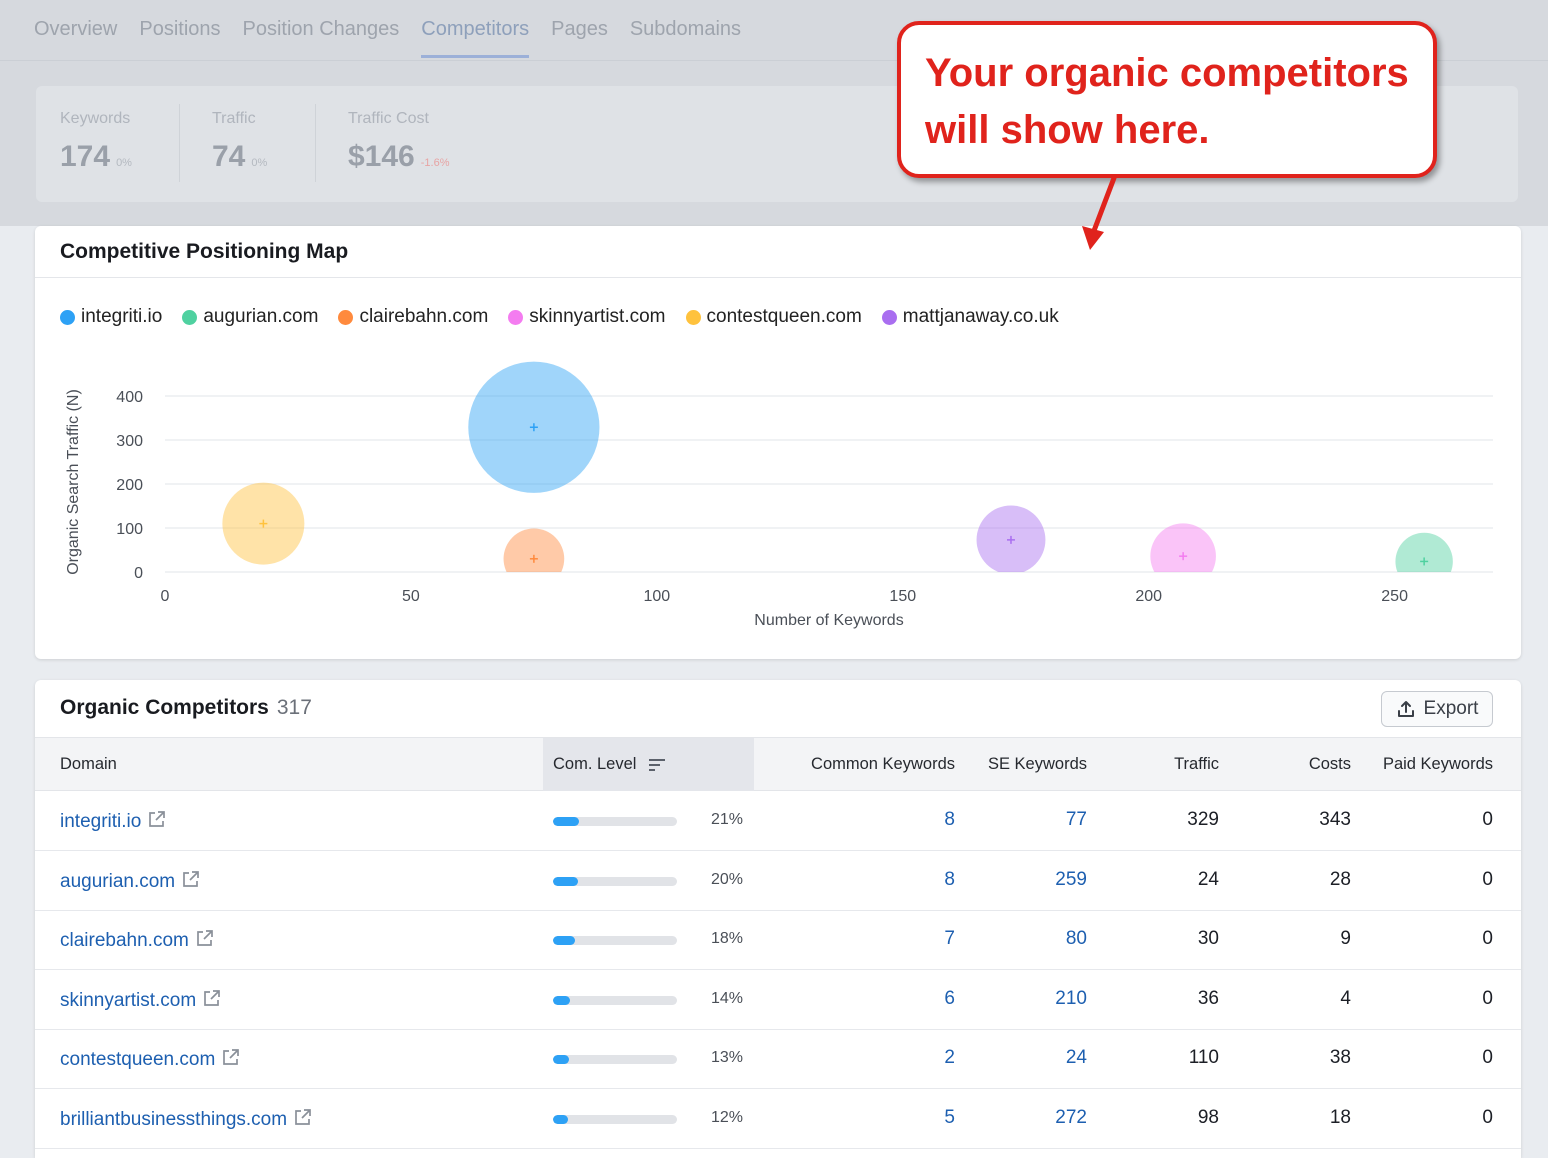  What do you see at coordinates (435, 163) in the screenshot?
I see `metric-traffic-cost-delta: -1.6%` at bounding box center [435, 163].